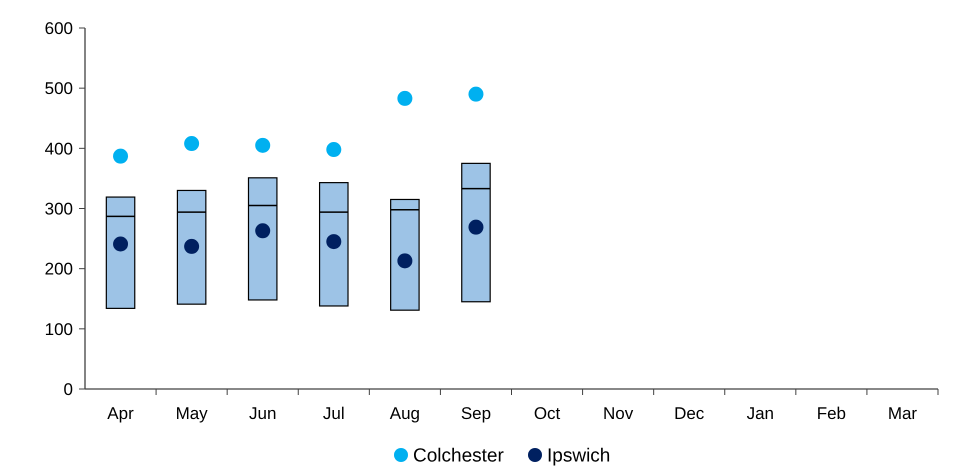  I want to click on y-tick-label: 300, so click(58, 208).